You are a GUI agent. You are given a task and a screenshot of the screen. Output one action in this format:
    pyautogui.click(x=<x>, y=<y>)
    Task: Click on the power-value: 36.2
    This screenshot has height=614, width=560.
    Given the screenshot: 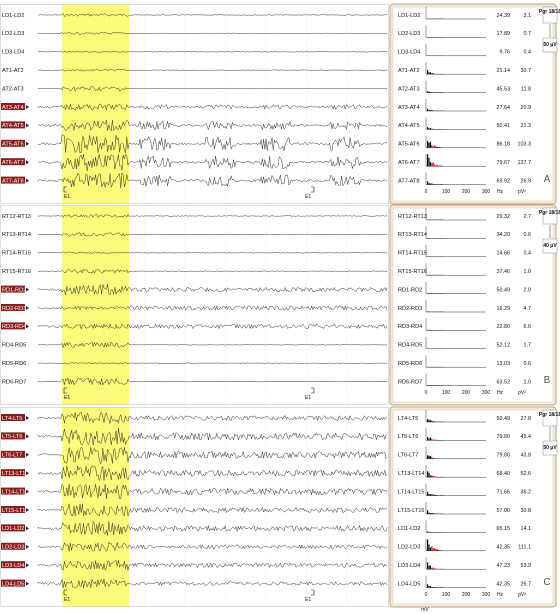 What is the action you would take?
    pyautogui.click(x=526, y=492)
    